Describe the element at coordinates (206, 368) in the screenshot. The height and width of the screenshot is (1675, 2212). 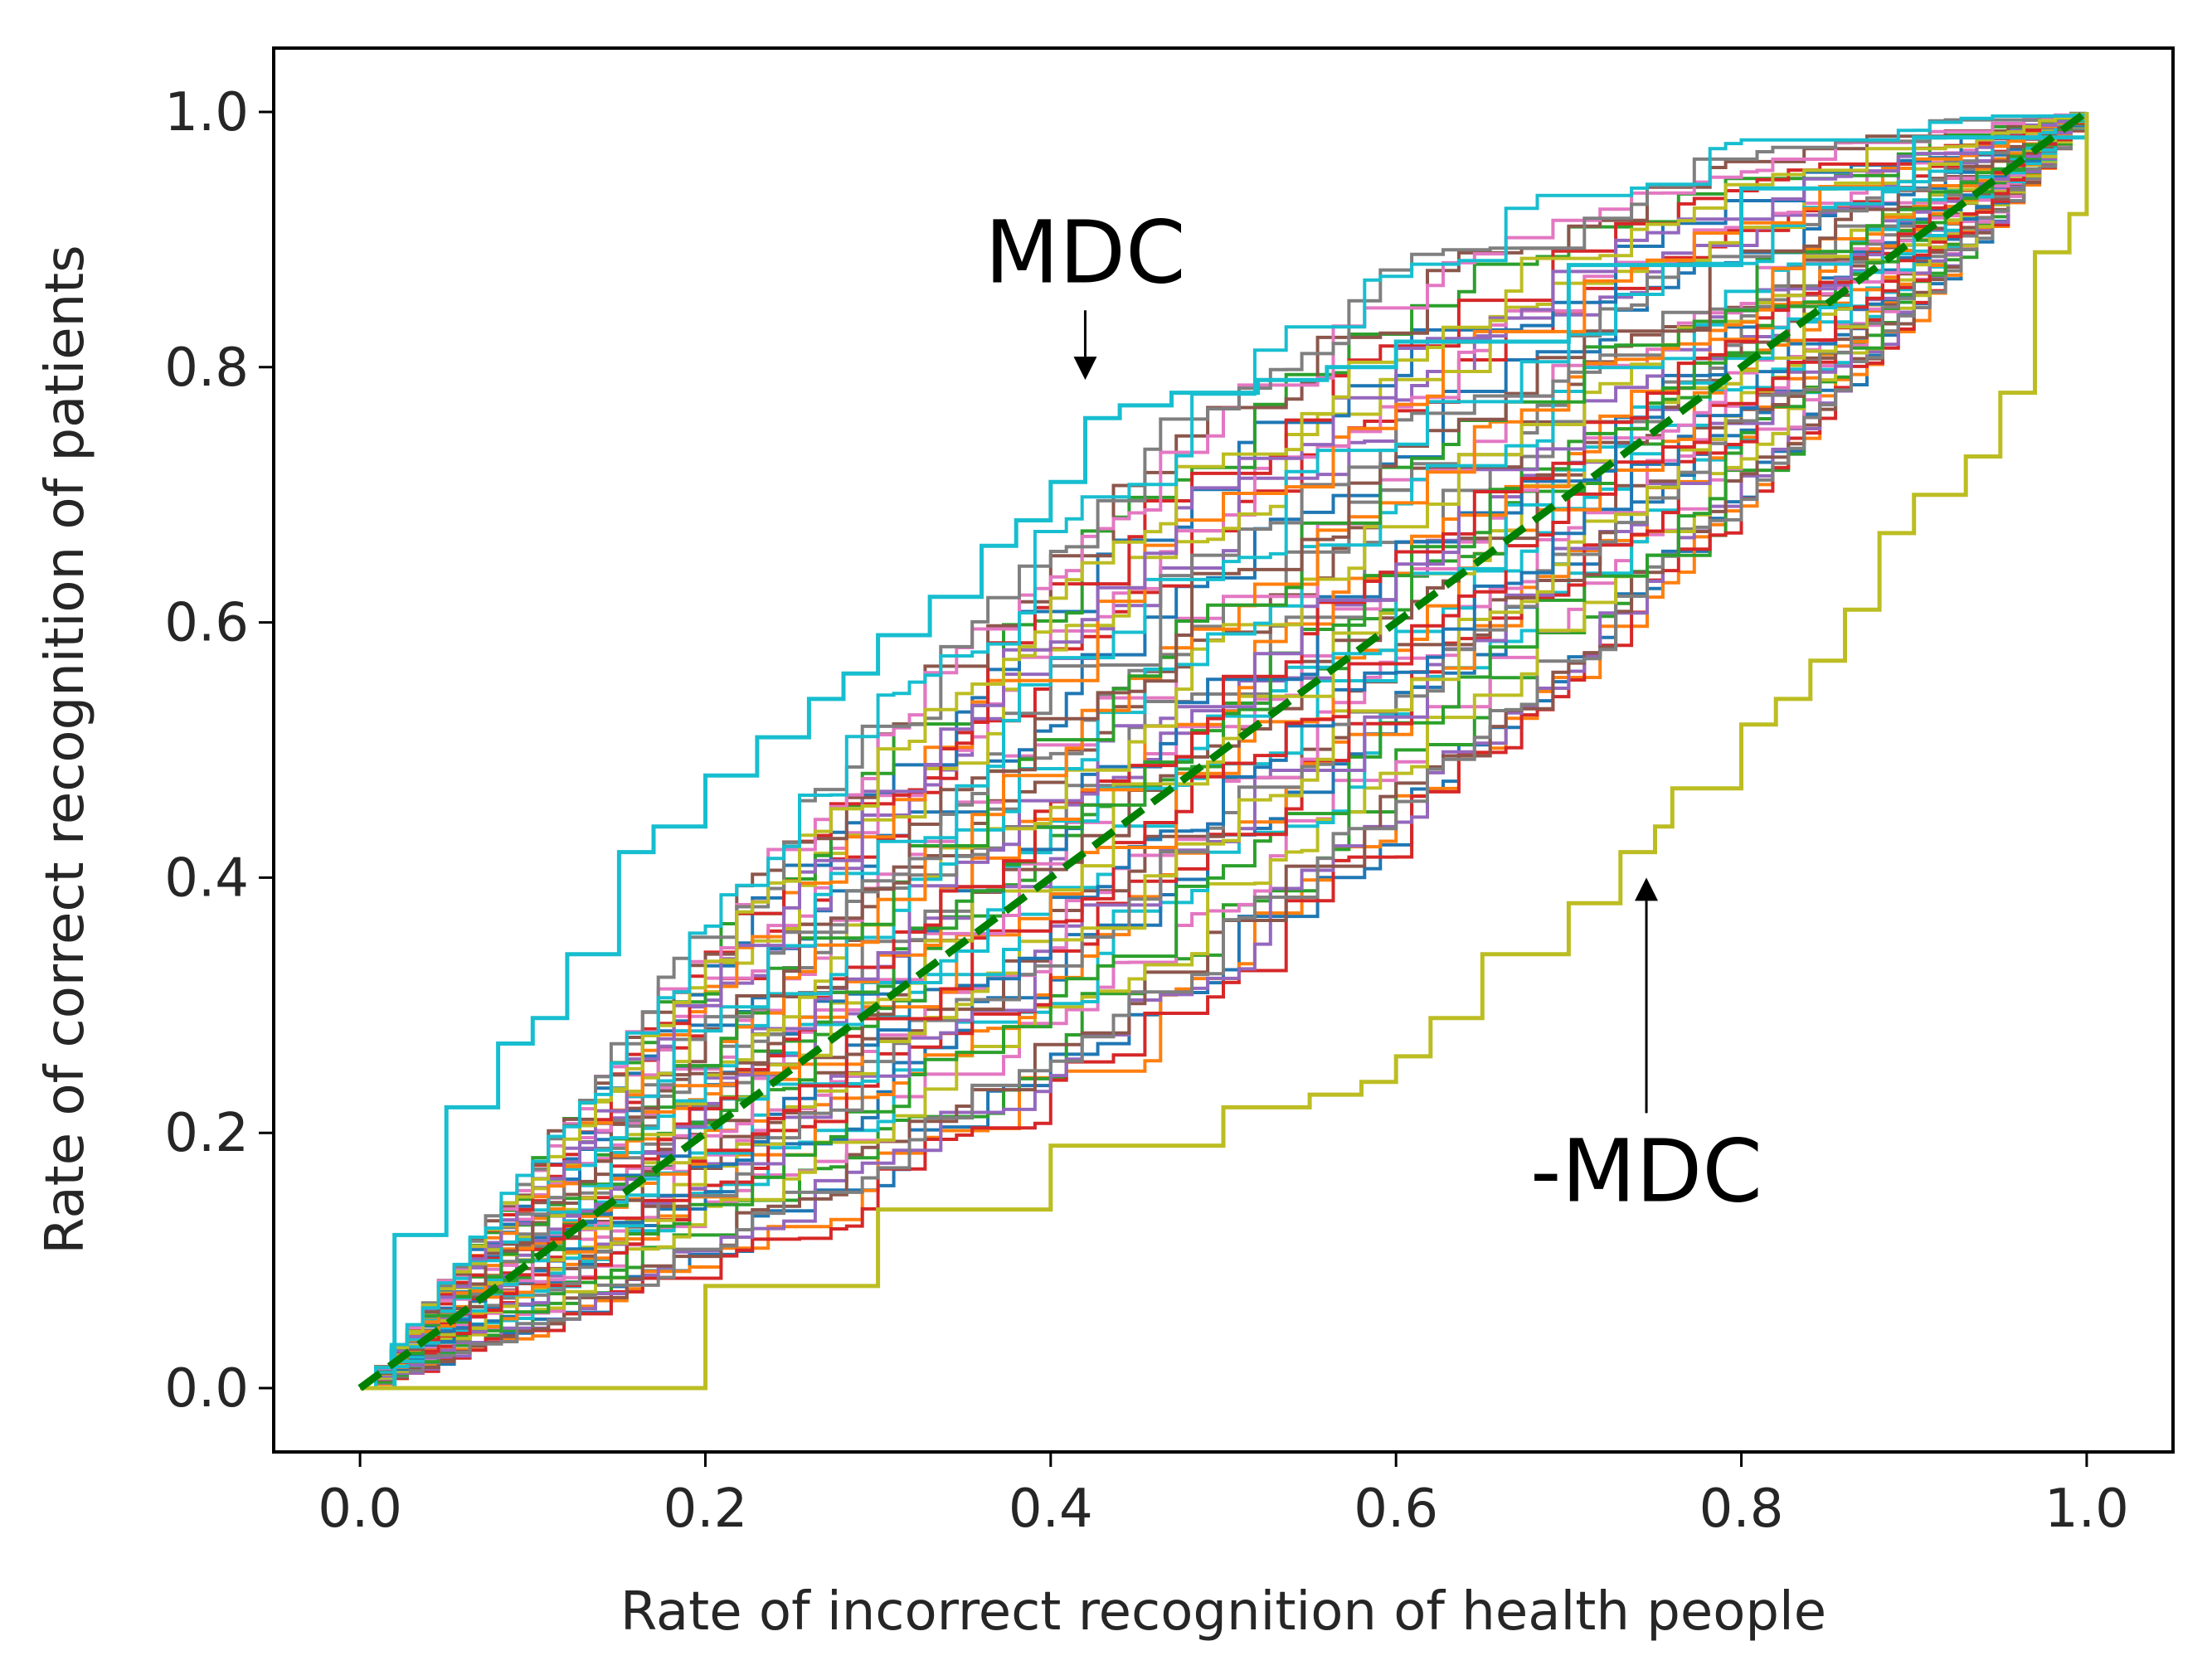
I see `y-tick-label: 0.8` at that location.